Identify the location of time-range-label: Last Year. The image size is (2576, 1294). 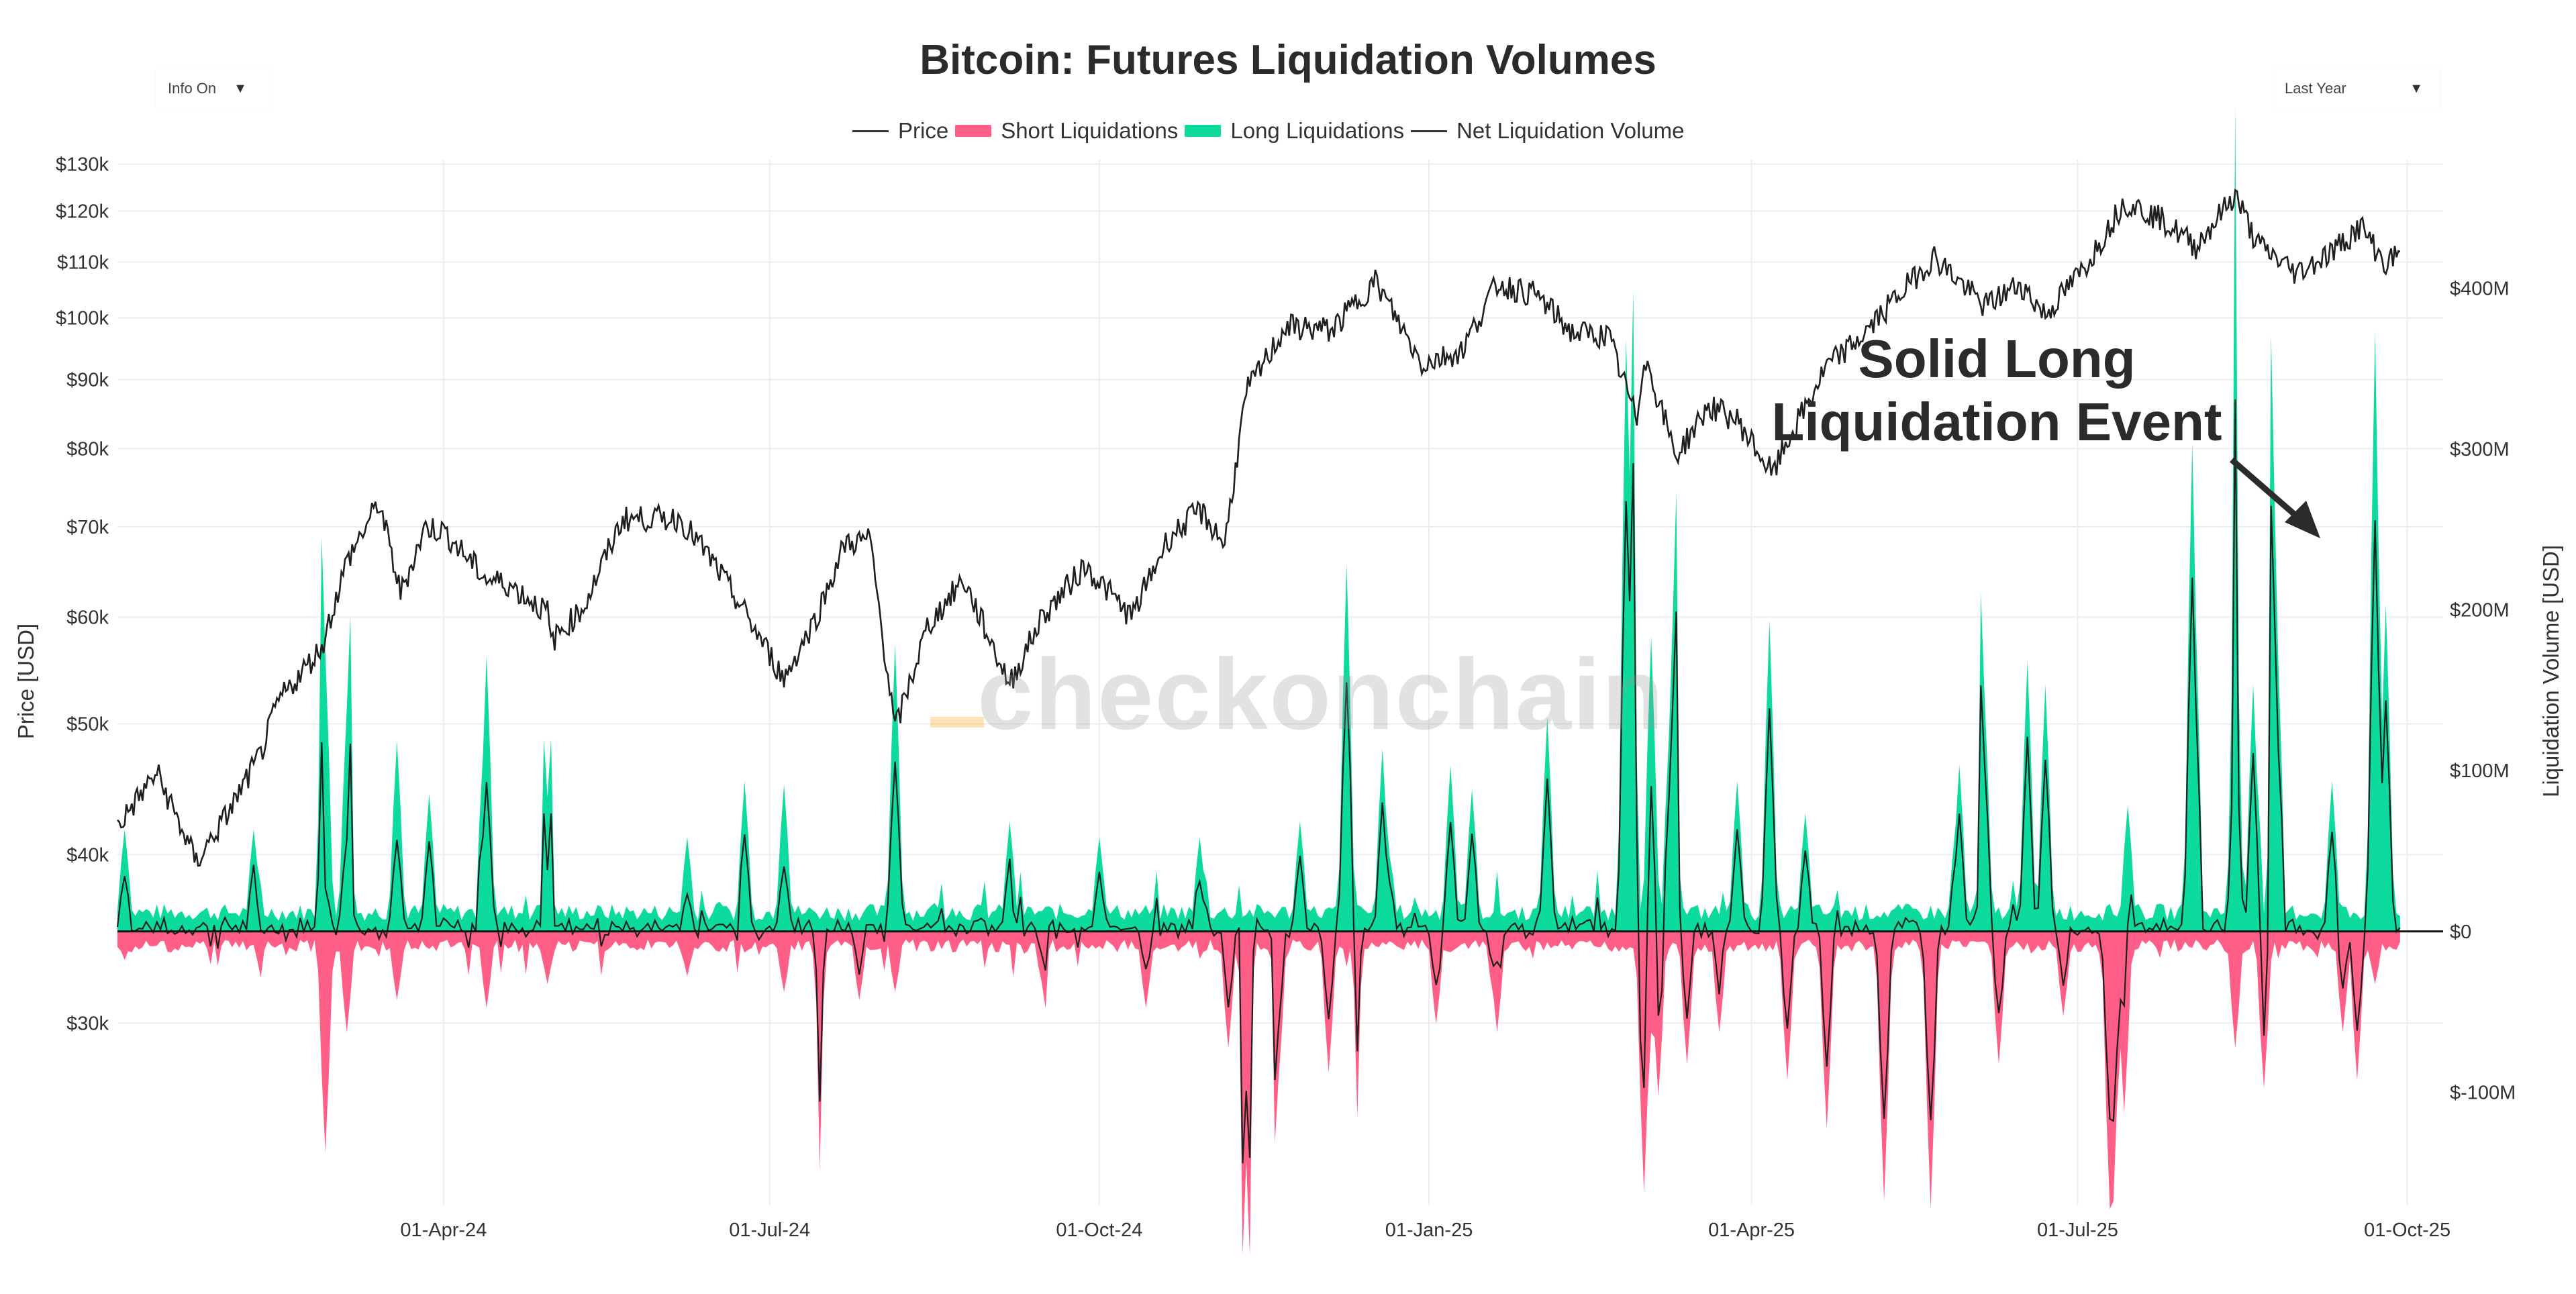
(2315, 88).